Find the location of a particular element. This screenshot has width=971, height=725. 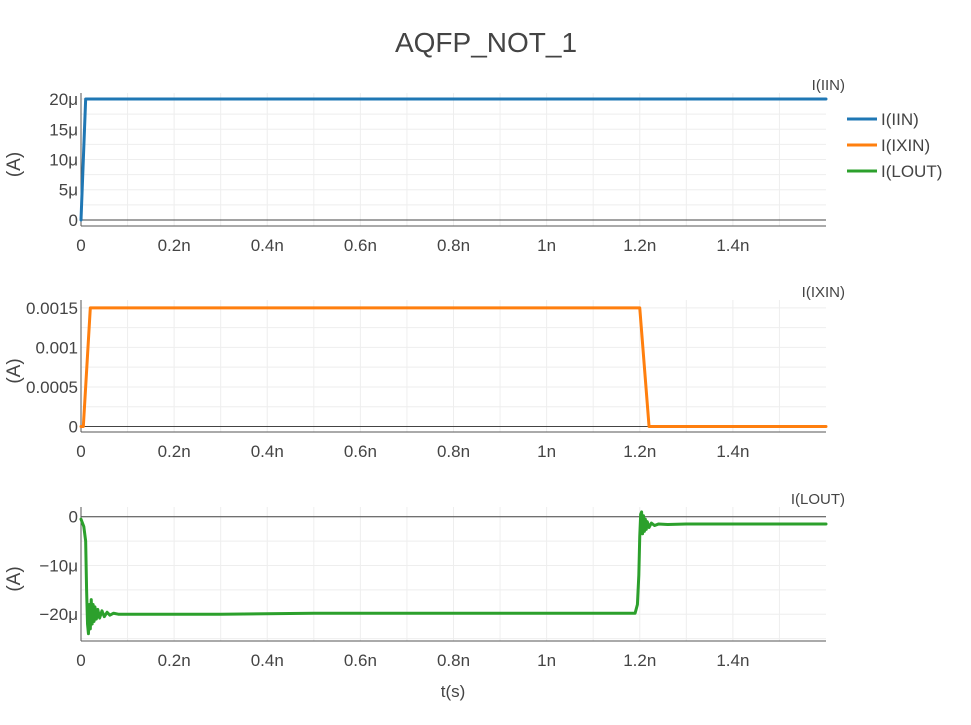

y-tick-label: 5μ is located at coordinates (68, 190).